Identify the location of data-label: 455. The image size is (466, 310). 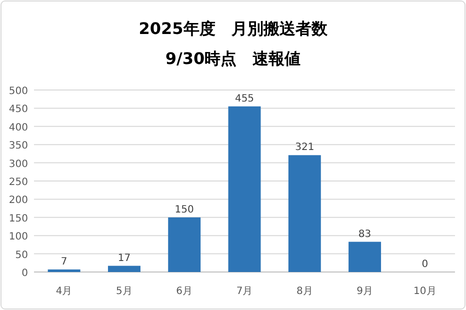
(244, 98).